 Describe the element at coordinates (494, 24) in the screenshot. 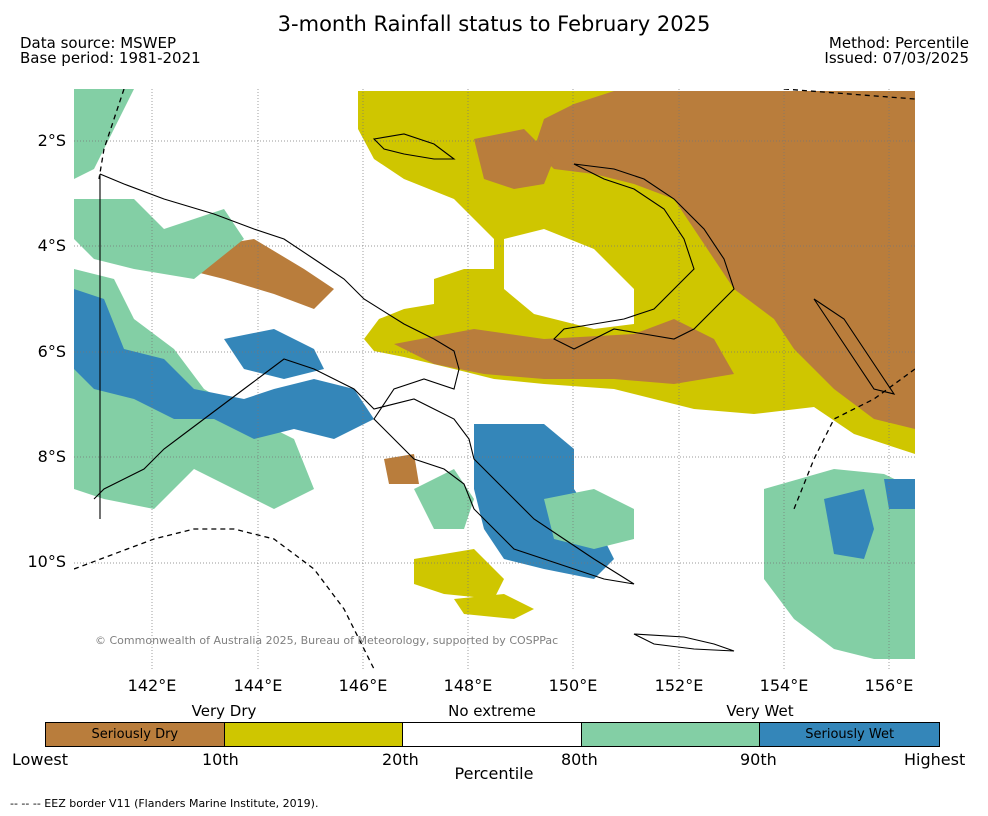

I see `map-title: 3-month Rainfall status to February 2025` at that location.